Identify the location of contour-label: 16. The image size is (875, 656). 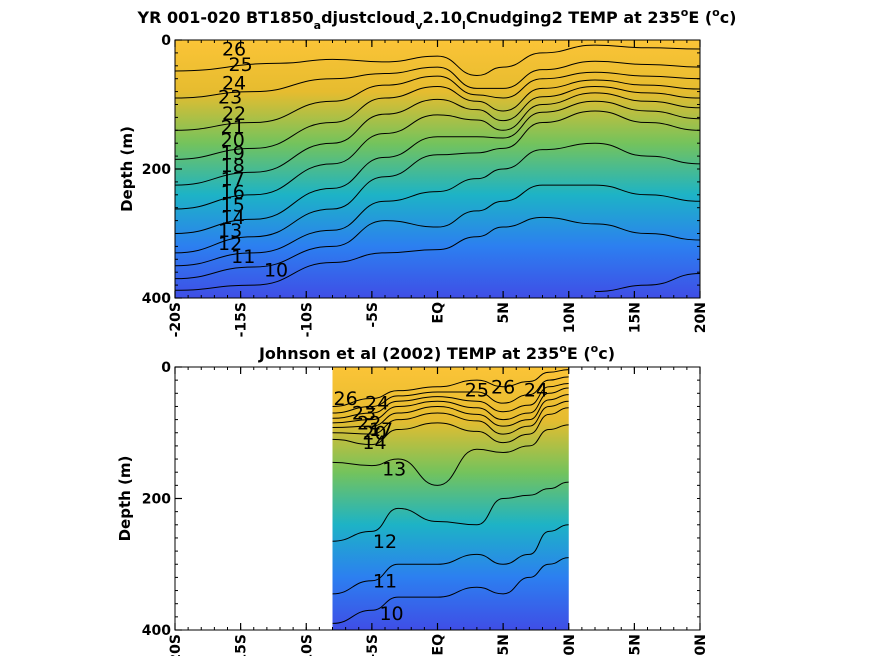
(233, 192).